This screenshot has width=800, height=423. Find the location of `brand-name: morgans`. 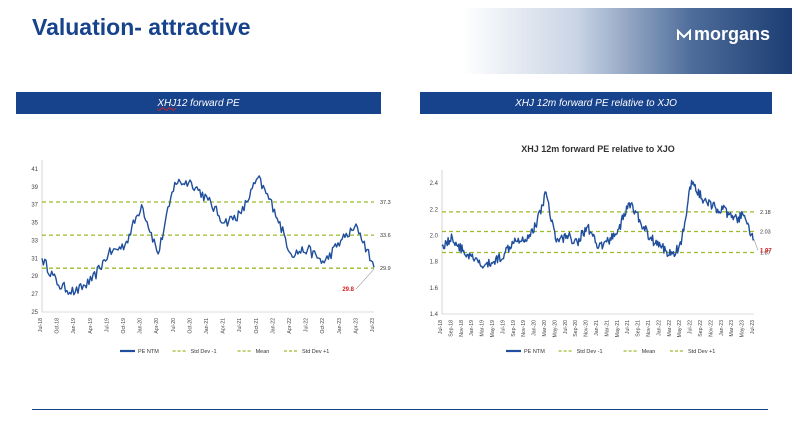

brand-name: morgans is located at coordinates (731, 34).